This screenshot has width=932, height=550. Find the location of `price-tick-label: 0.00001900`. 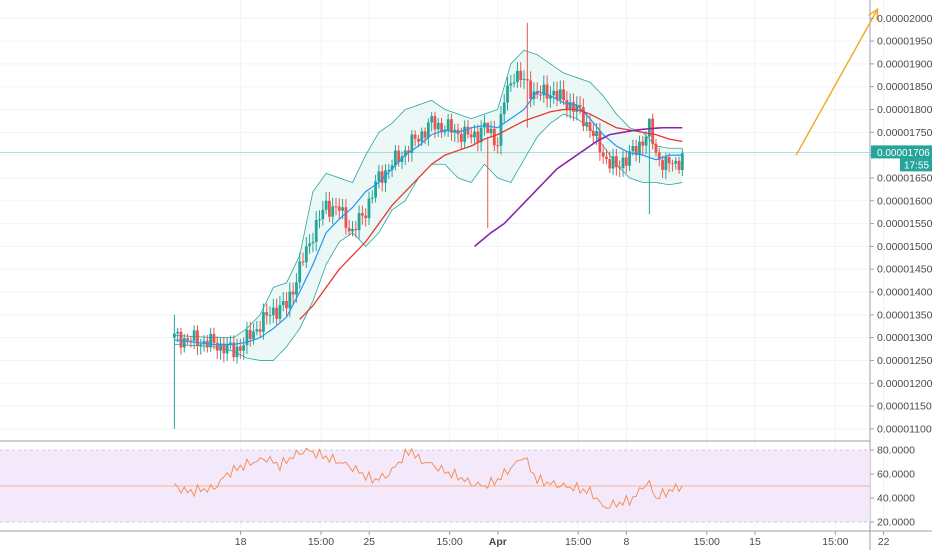

price-tick-label: 0.00001900 is located at coordinates (904, 64).